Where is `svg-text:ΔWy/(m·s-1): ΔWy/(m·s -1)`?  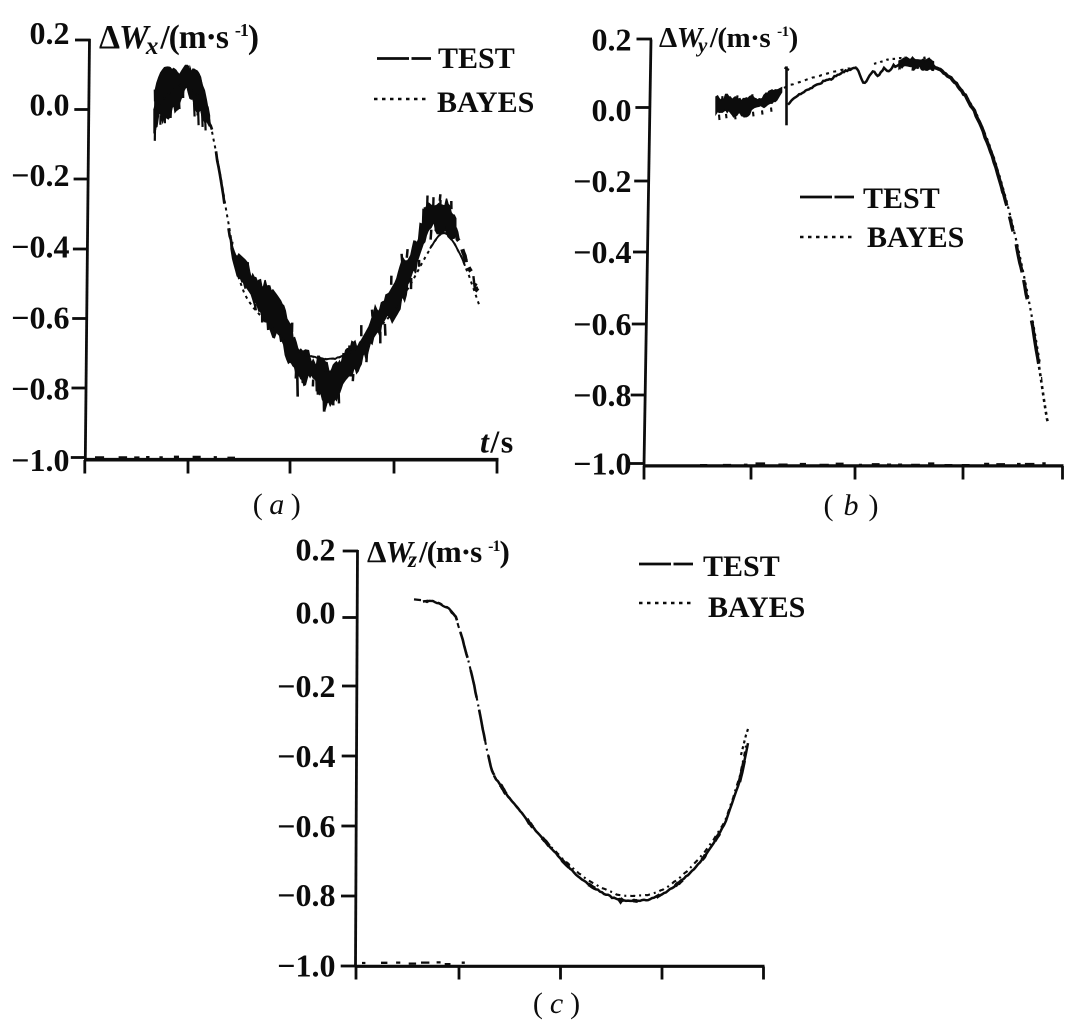 svg-text:ΔWy/(m·s-1): ΔWy/(m·s -1) is located at coordinates (728, 39).